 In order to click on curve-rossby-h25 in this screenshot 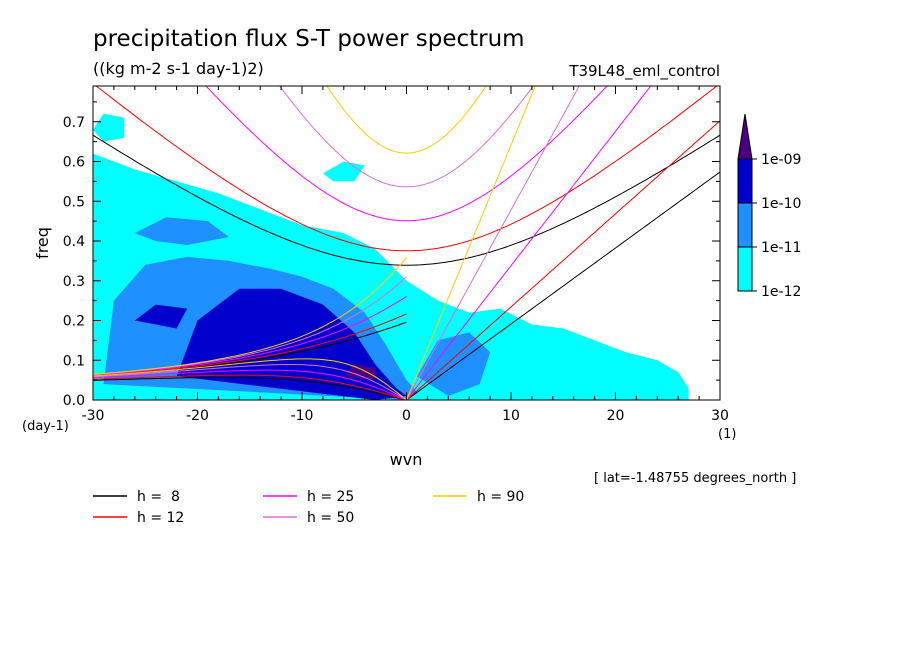, I will do `click(250, 384)`.